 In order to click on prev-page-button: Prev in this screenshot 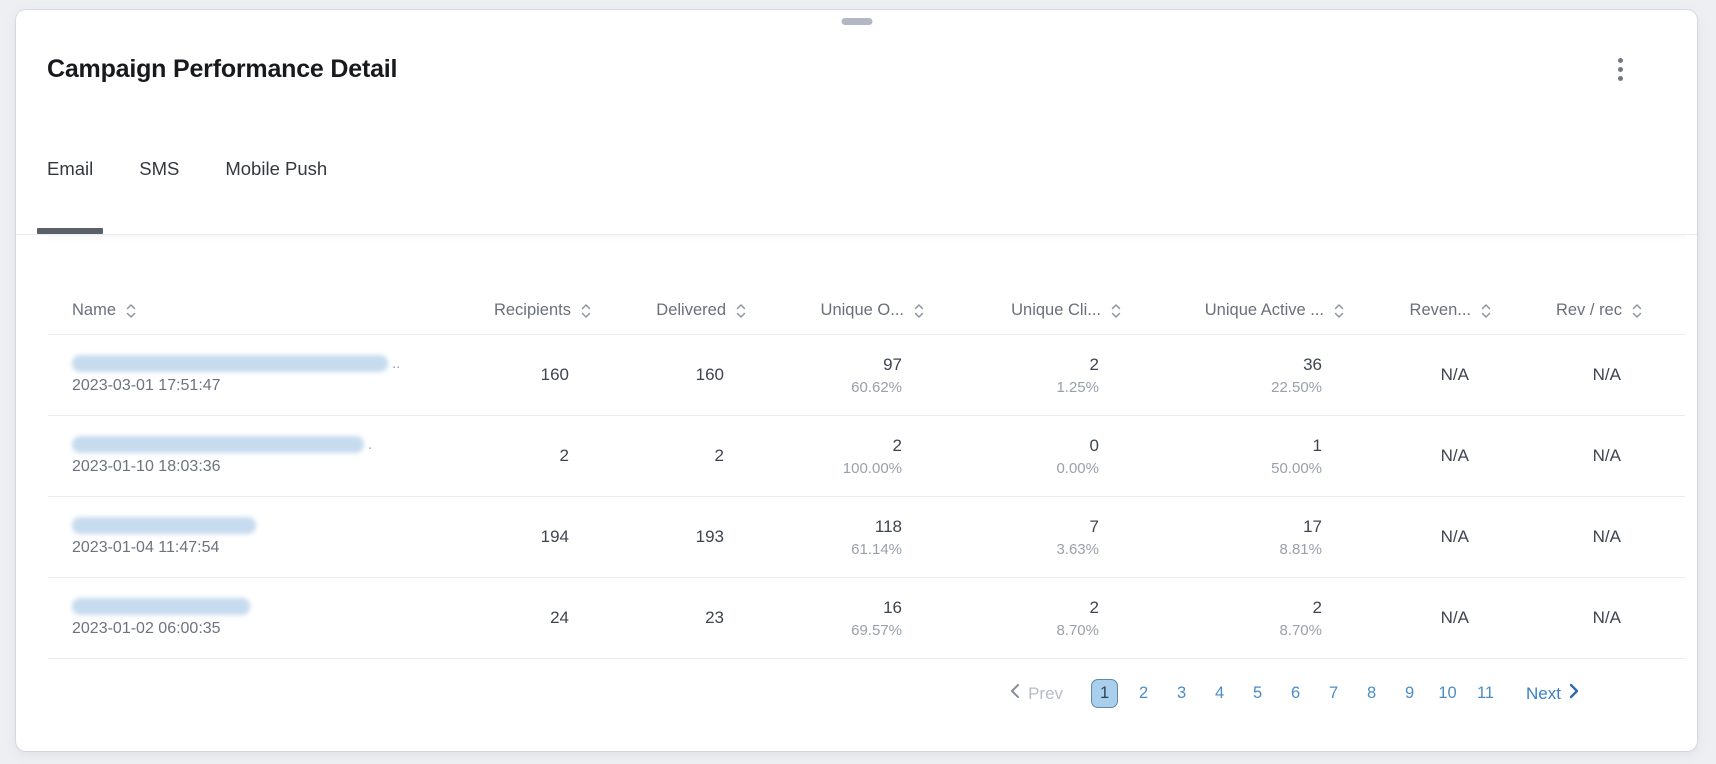, I will do `click(1036, 693)`.